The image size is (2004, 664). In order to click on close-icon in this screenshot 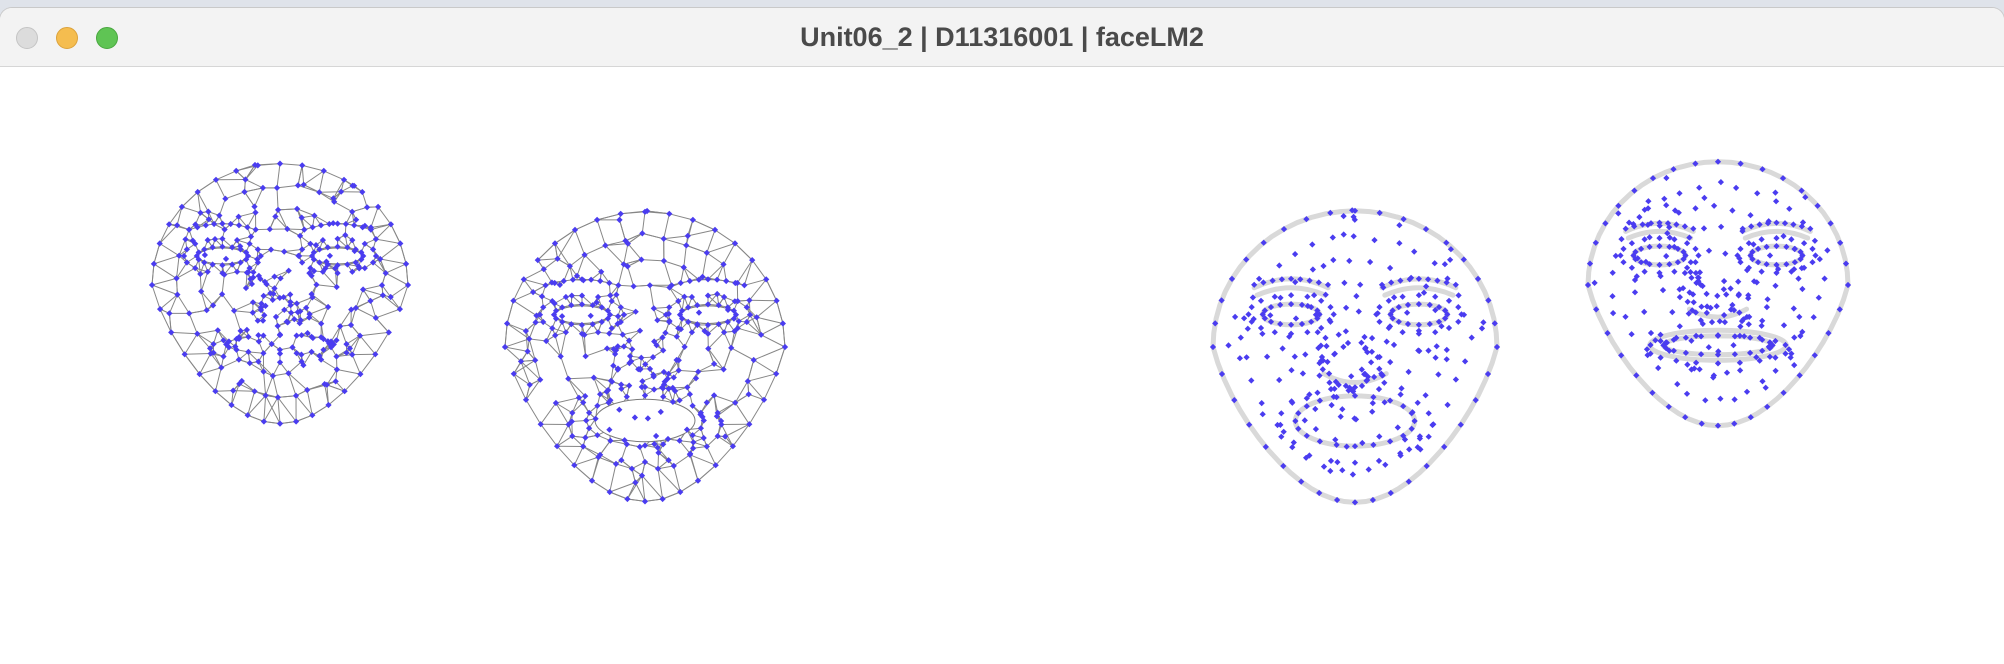, I will do `click(27, 38)`.